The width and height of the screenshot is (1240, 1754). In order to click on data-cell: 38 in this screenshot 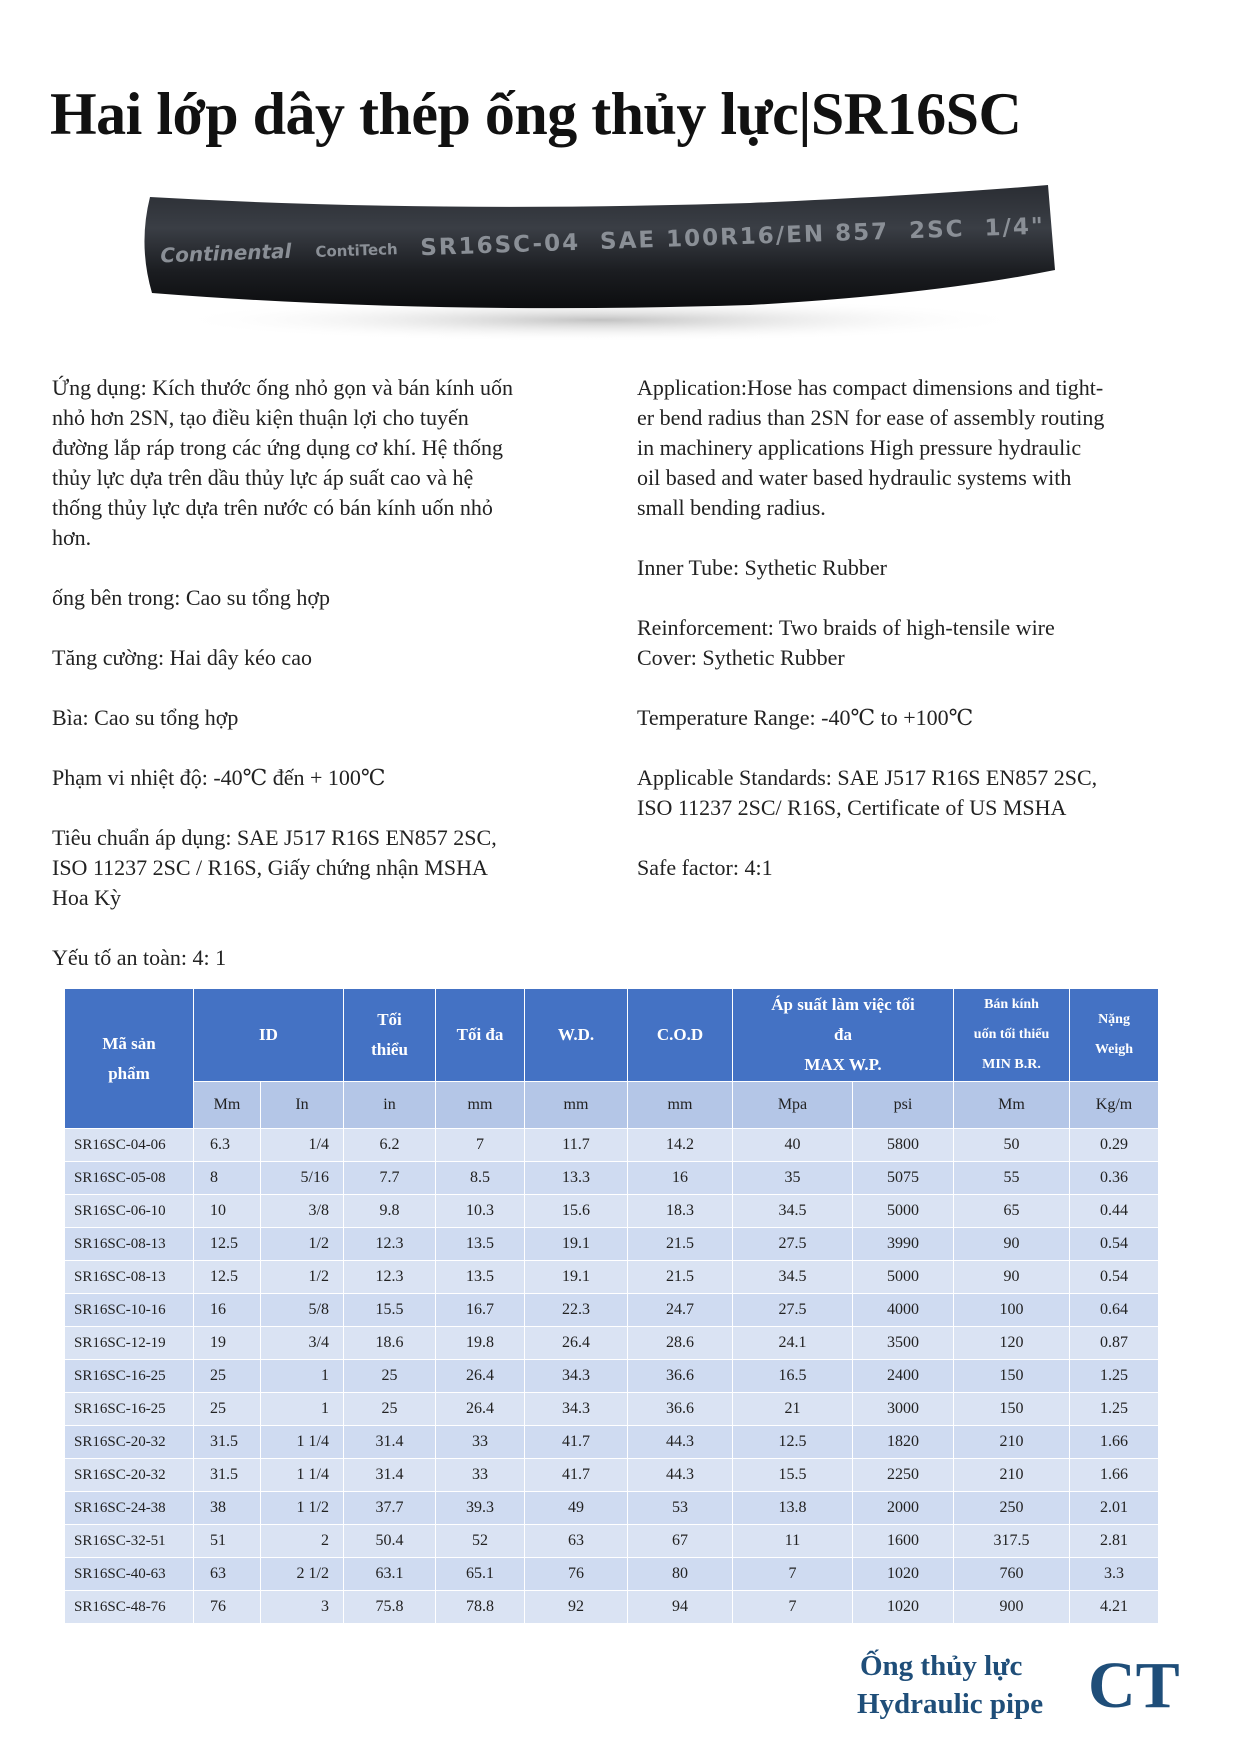, I will do `click(227, 1508)`.